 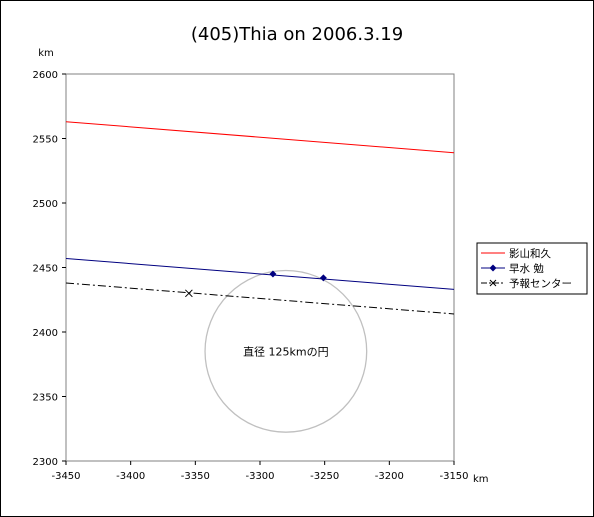 I want to click on y-tick-label: 2600, so click(x=45, y=75).